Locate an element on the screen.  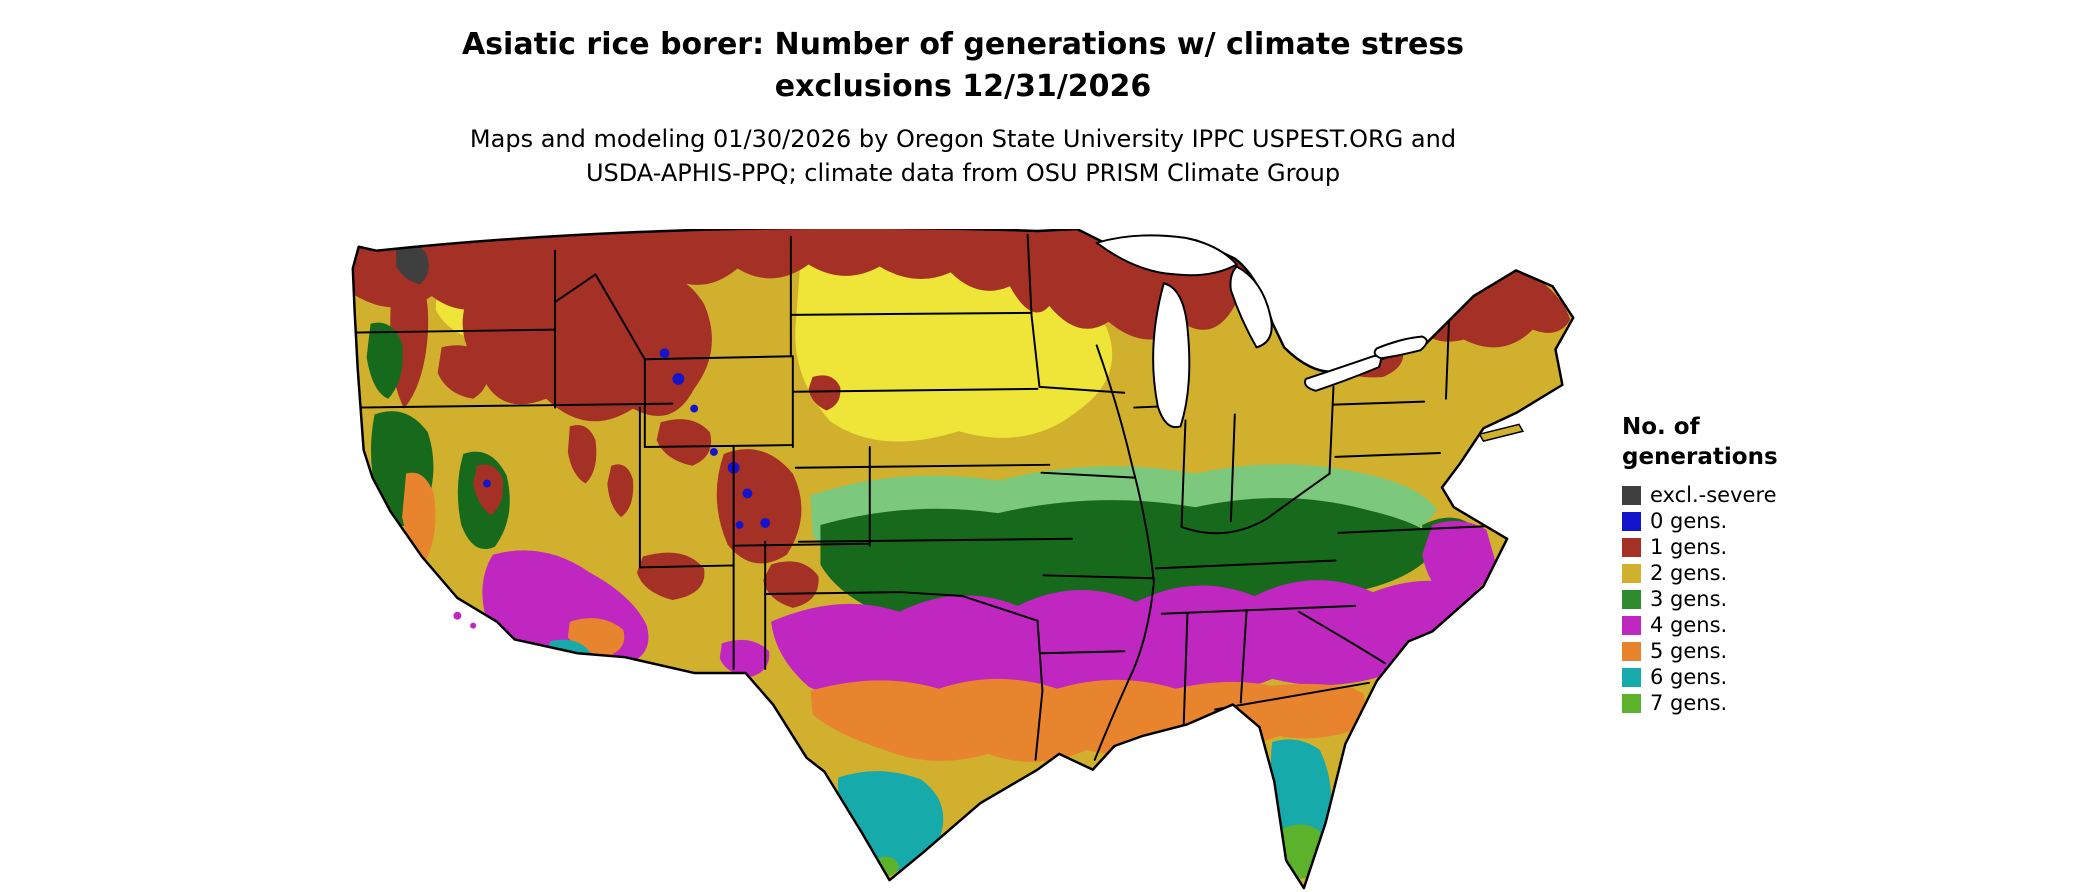
legend-title-line2: generations is located at coordinates (1700, 457).